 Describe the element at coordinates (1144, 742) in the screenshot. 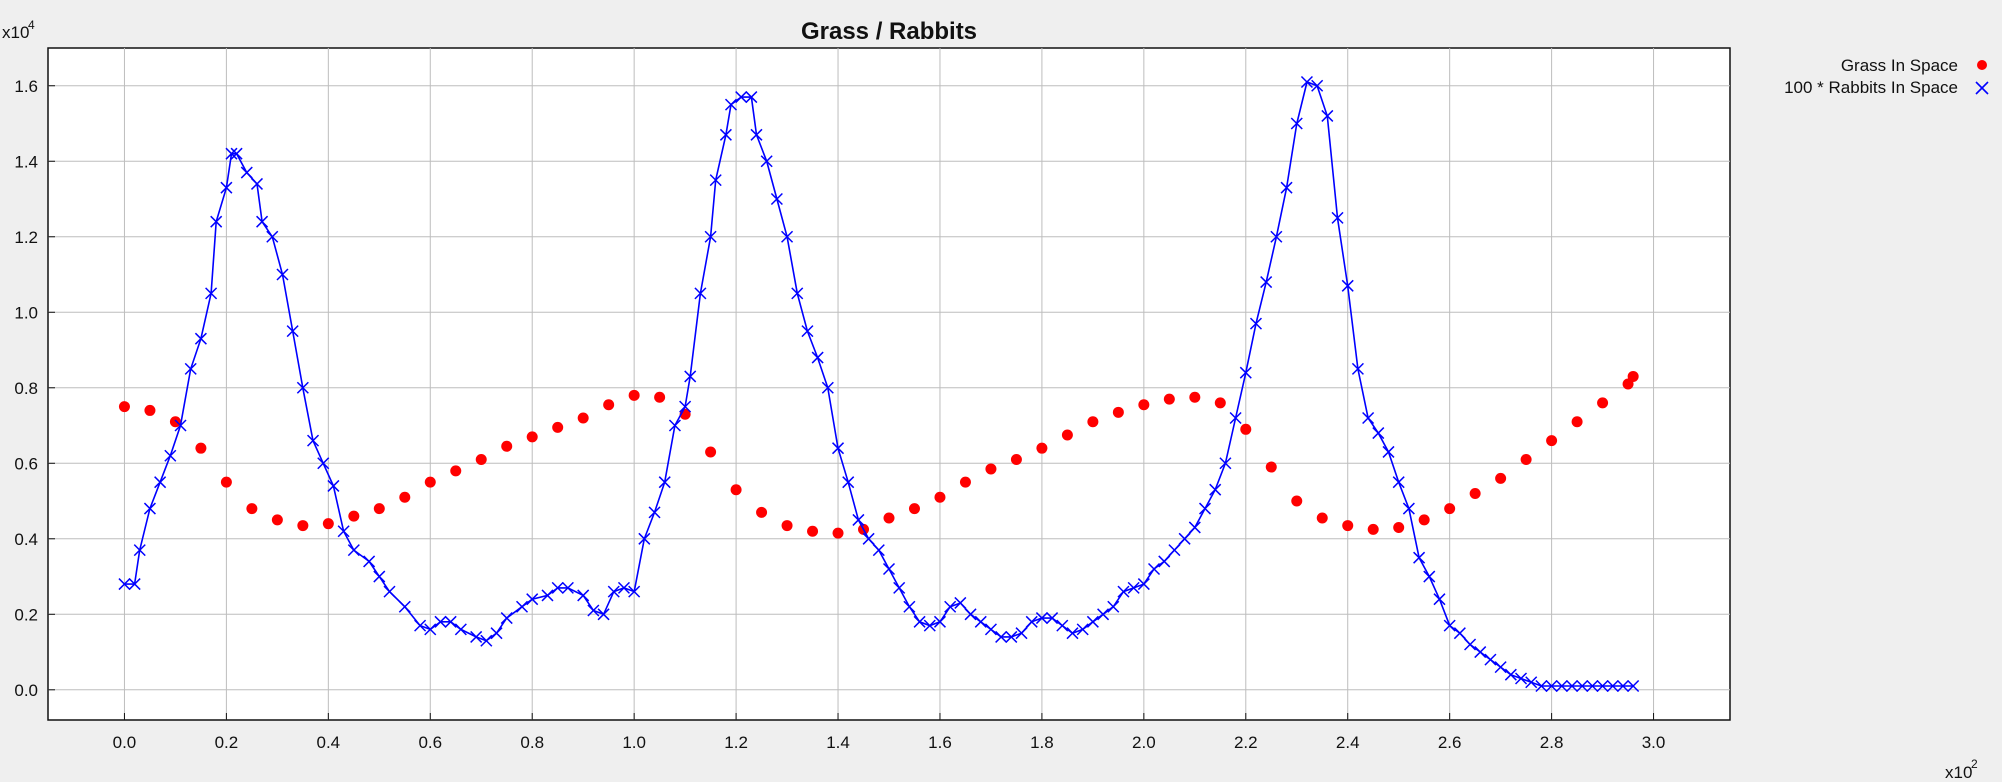

I see `x-tick-label: 2.0` at that location.